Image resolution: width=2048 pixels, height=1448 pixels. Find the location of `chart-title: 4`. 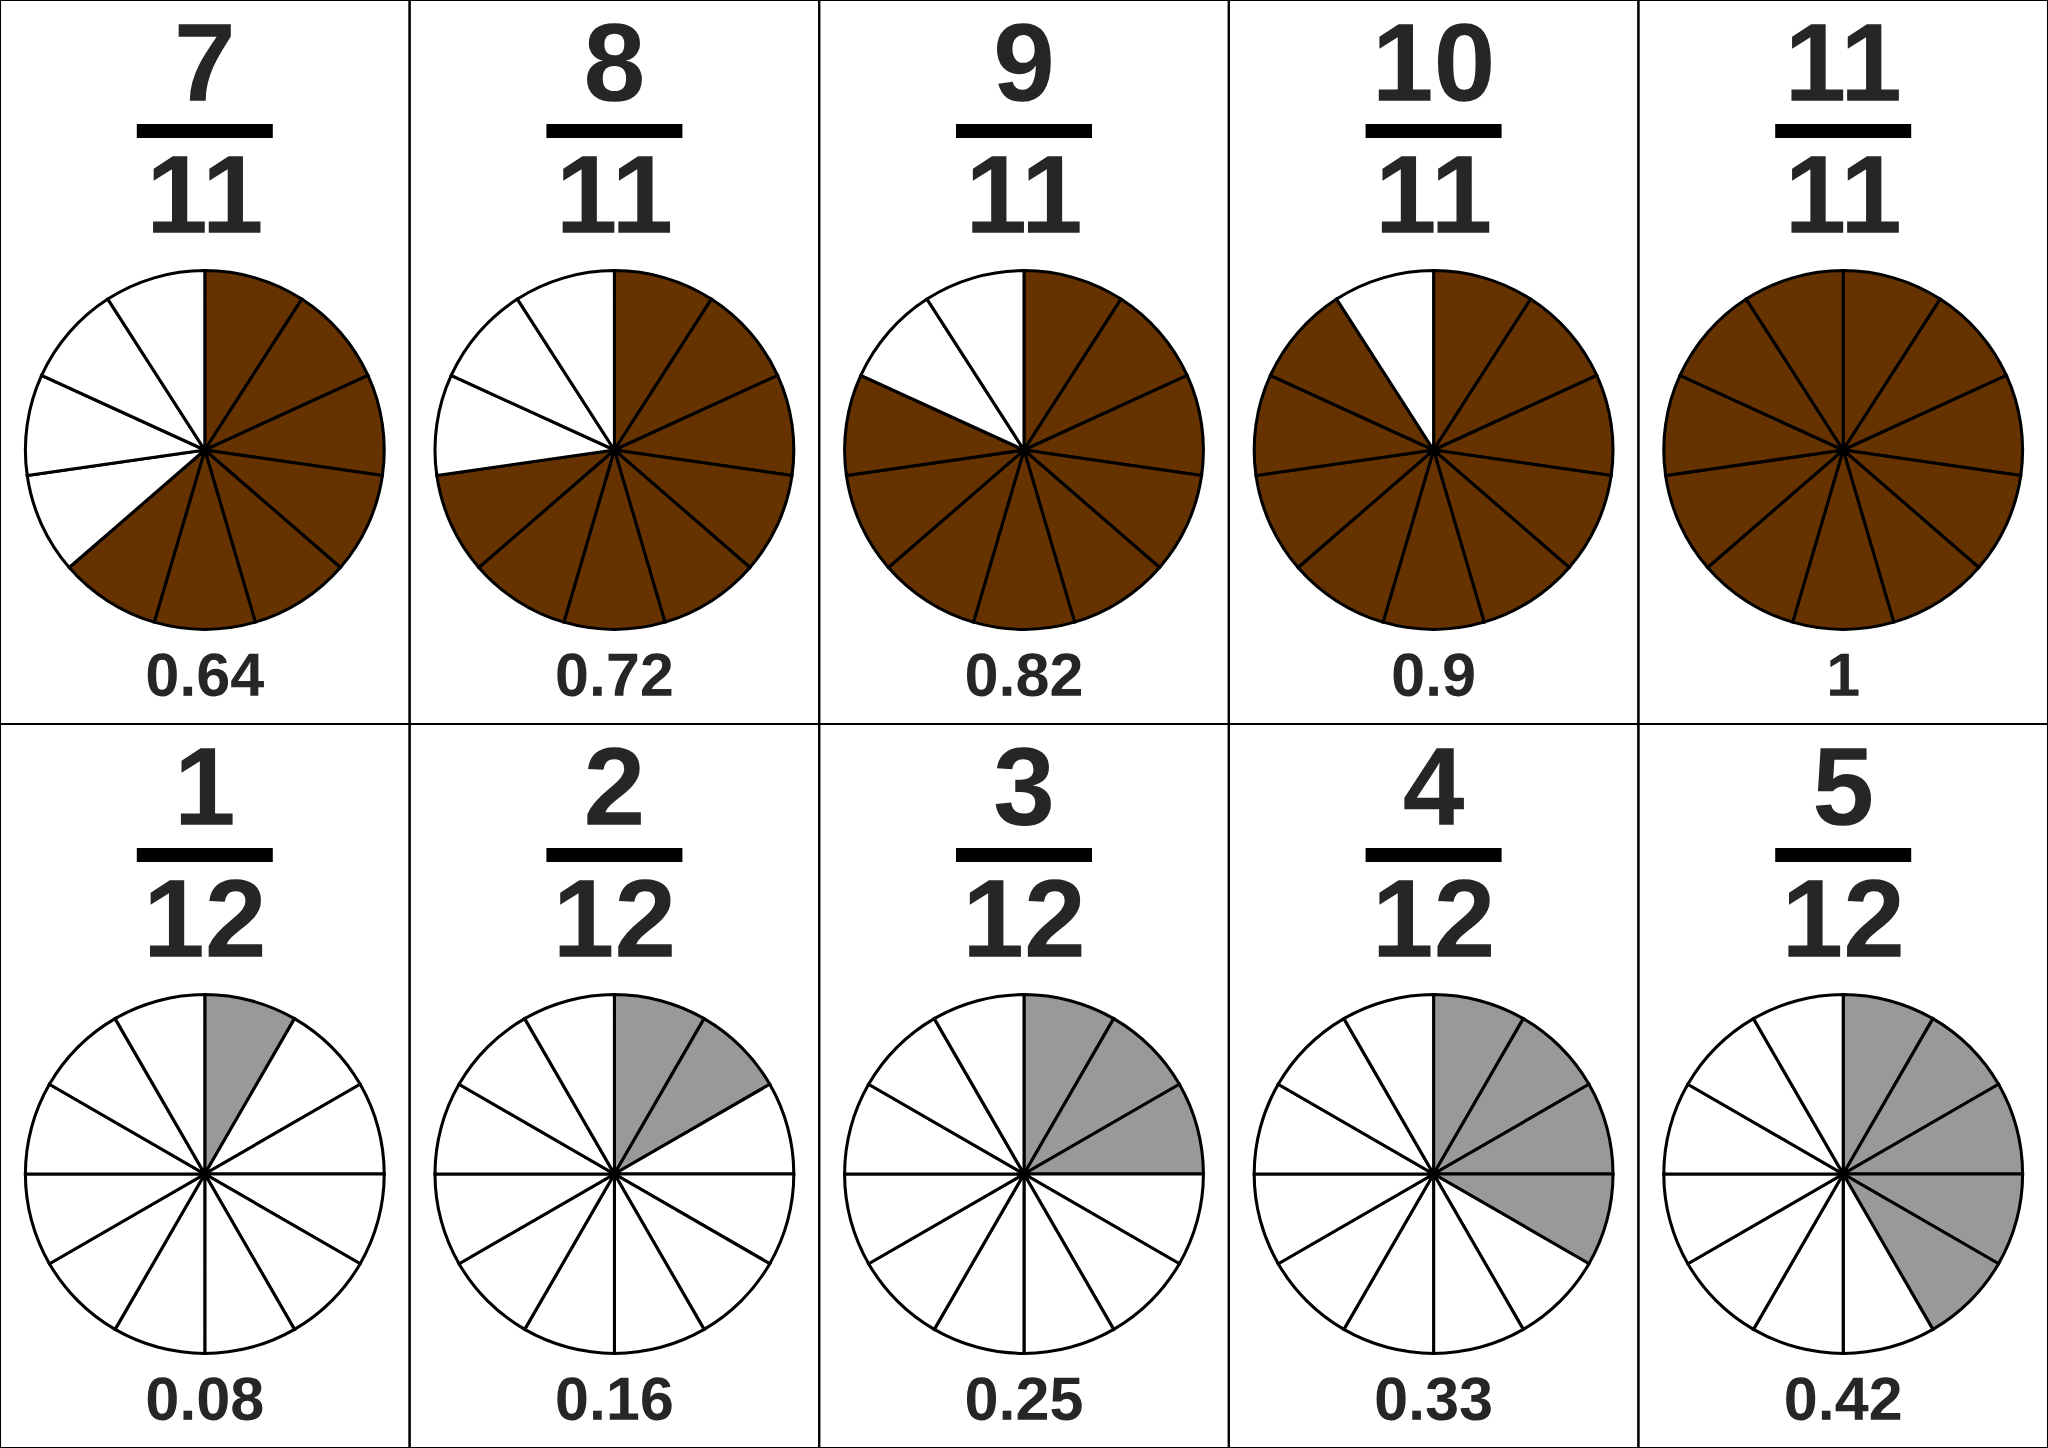

chart-title: 4 is located at coordinates (1434, 786).